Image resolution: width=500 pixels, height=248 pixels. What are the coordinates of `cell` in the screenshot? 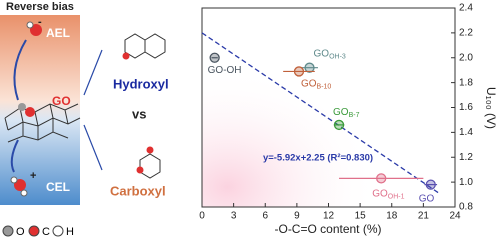 It's located at (40, 110).